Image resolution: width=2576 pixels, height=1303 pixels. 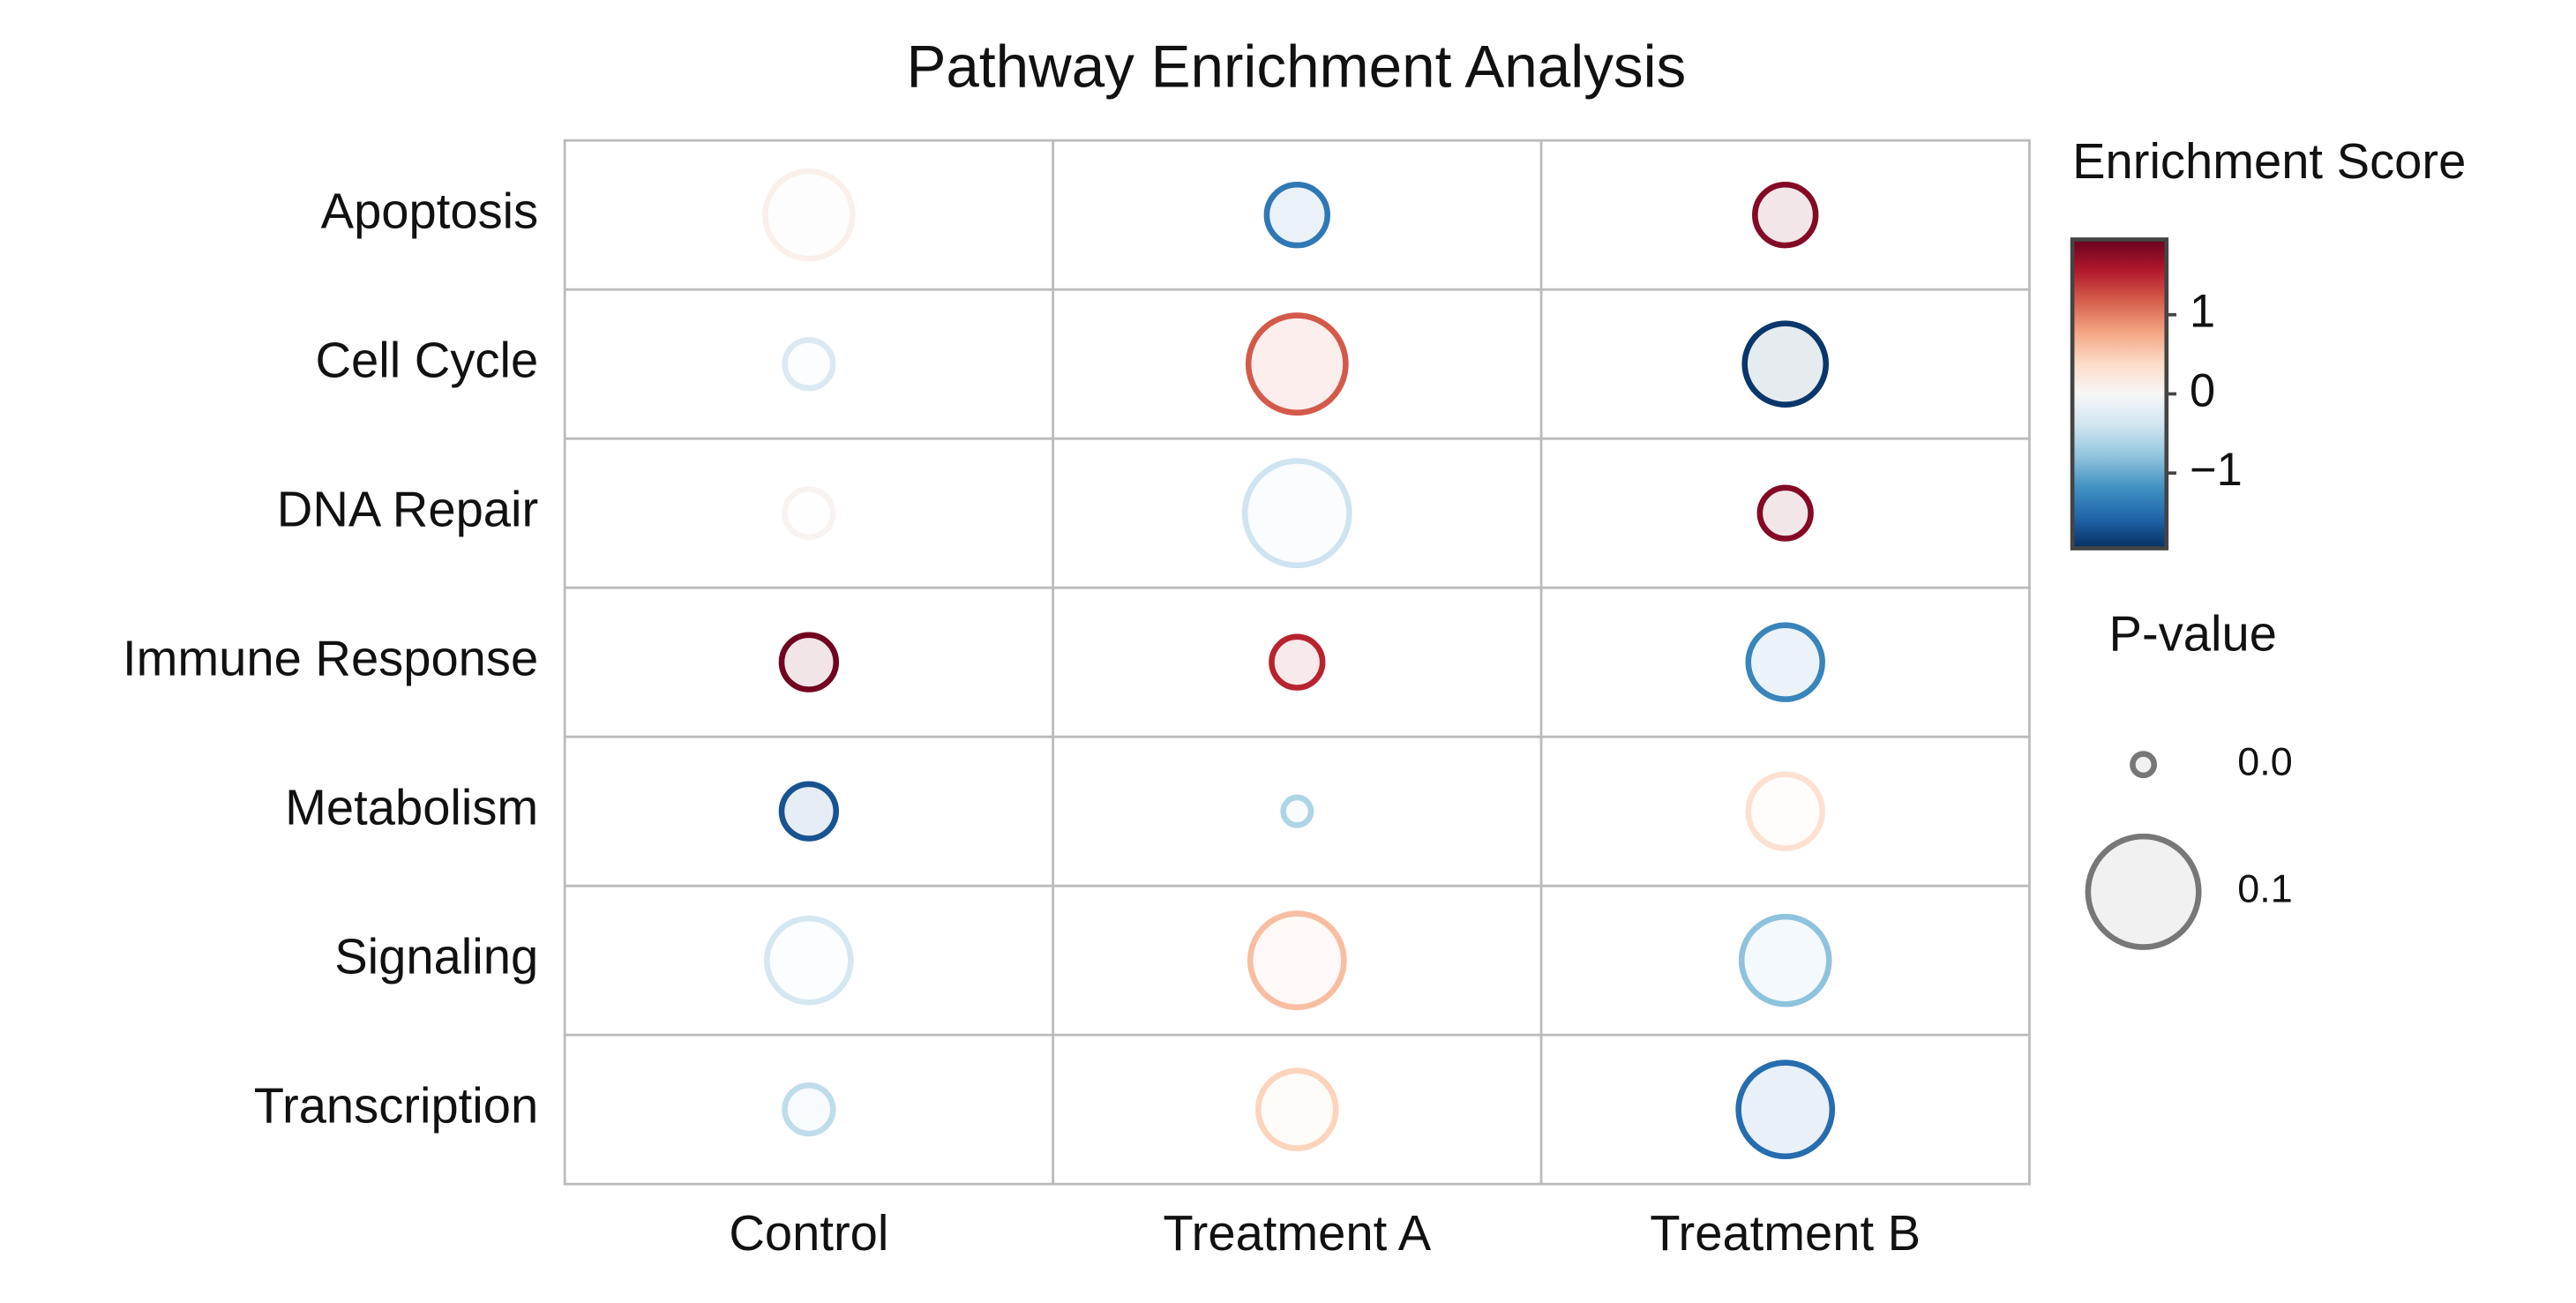 I want to click on row-label: Metabolism, so click(x=412, y=807).